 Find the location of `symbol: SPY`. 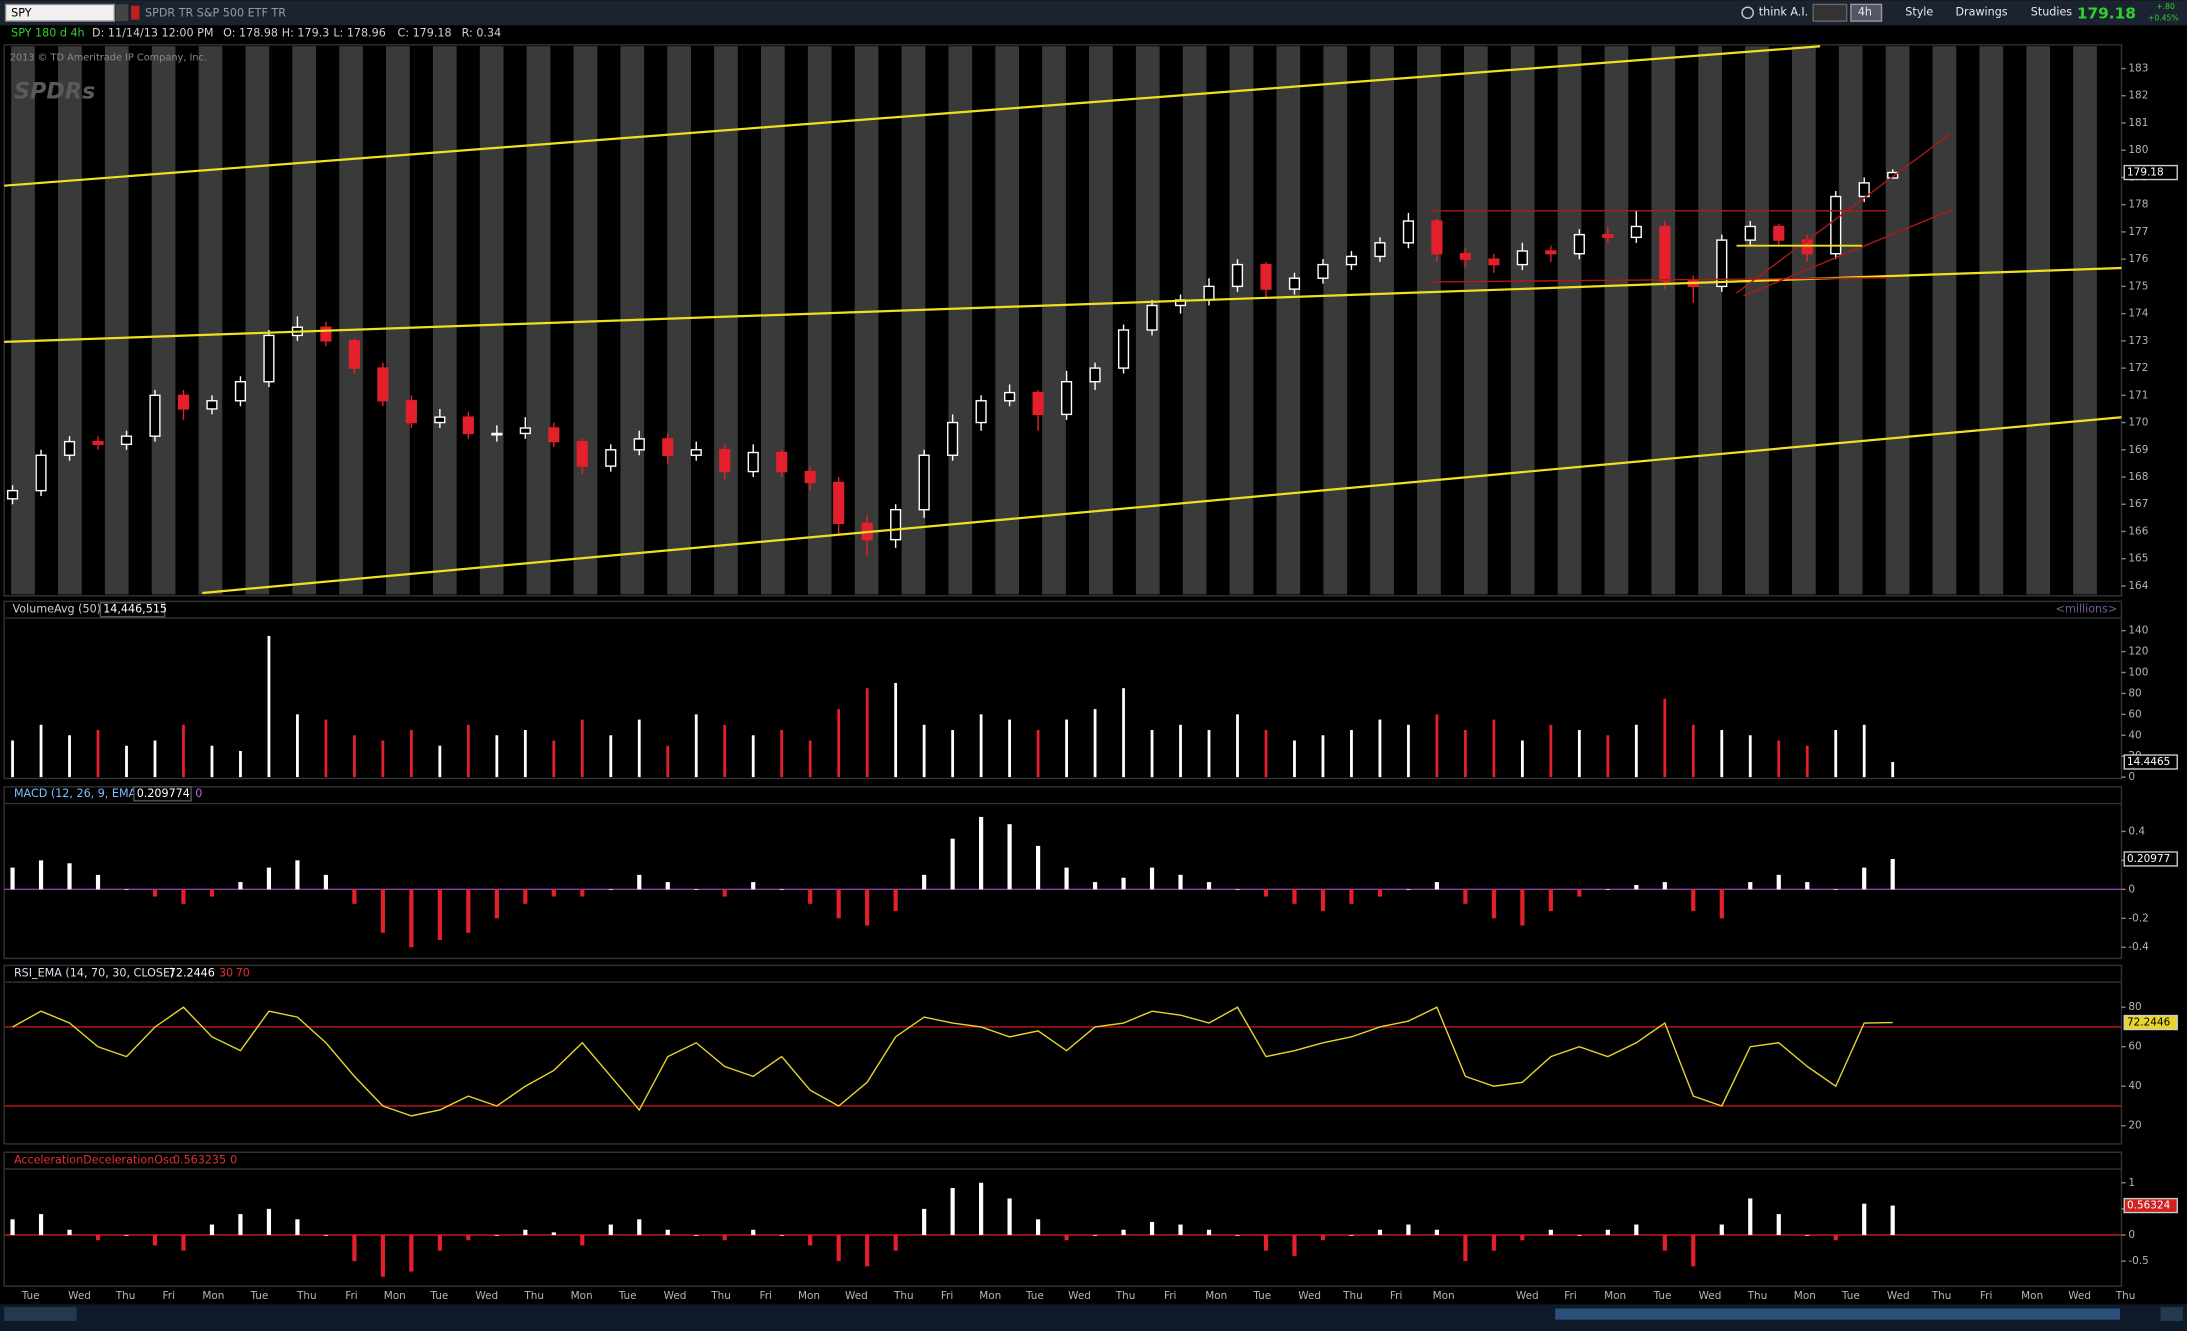

symbol: SPY is located at coordinates (21, 12).